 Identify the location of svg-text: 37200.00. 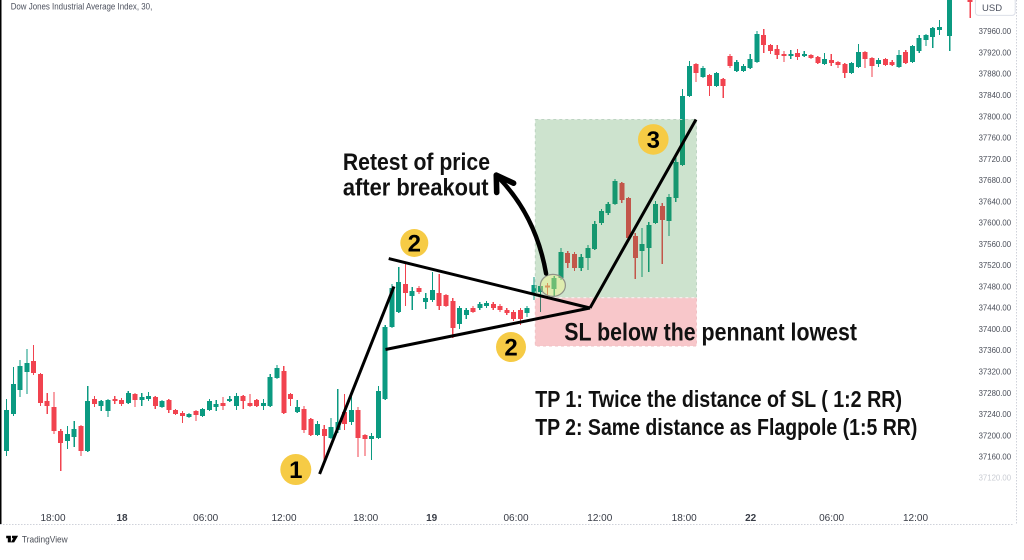
(995, 435).